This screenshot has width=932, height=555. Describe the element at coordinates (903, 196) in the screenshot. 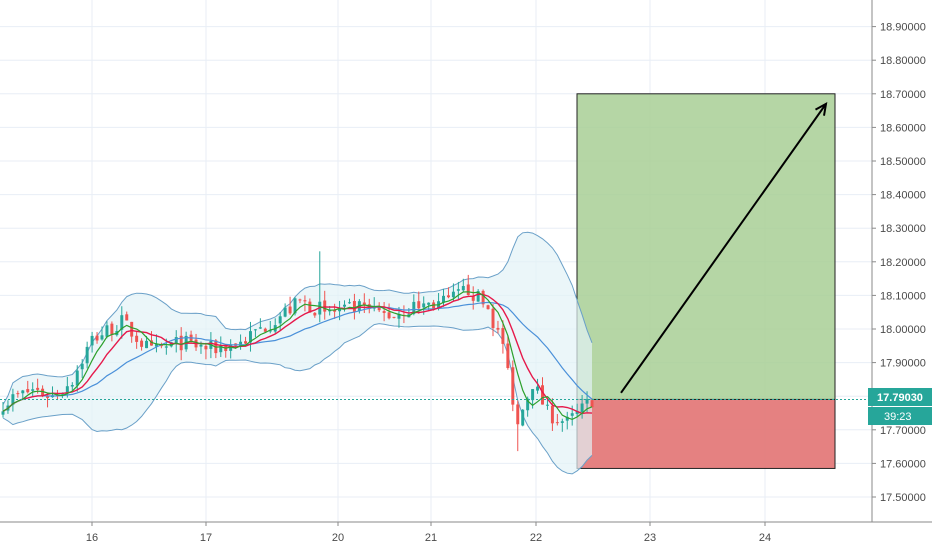

I see `y-tick-label: 18.40000` at that location.